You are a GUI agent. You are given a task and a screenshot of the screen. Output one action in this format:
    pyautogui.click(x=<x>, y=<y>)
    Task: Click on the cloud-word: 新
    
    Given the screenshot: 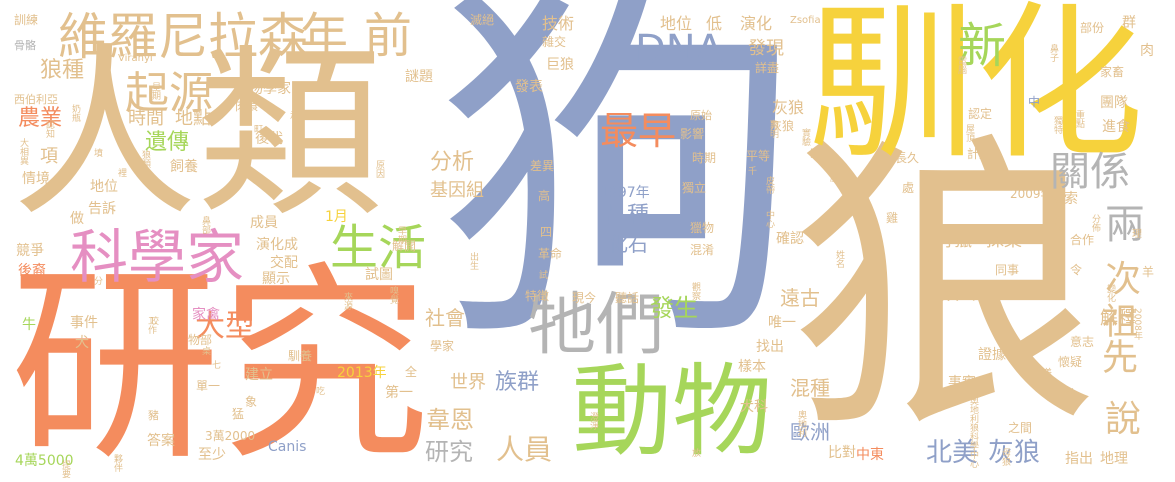 What is the action you would take?
    pyautogui.click(x=982, y=46)
    